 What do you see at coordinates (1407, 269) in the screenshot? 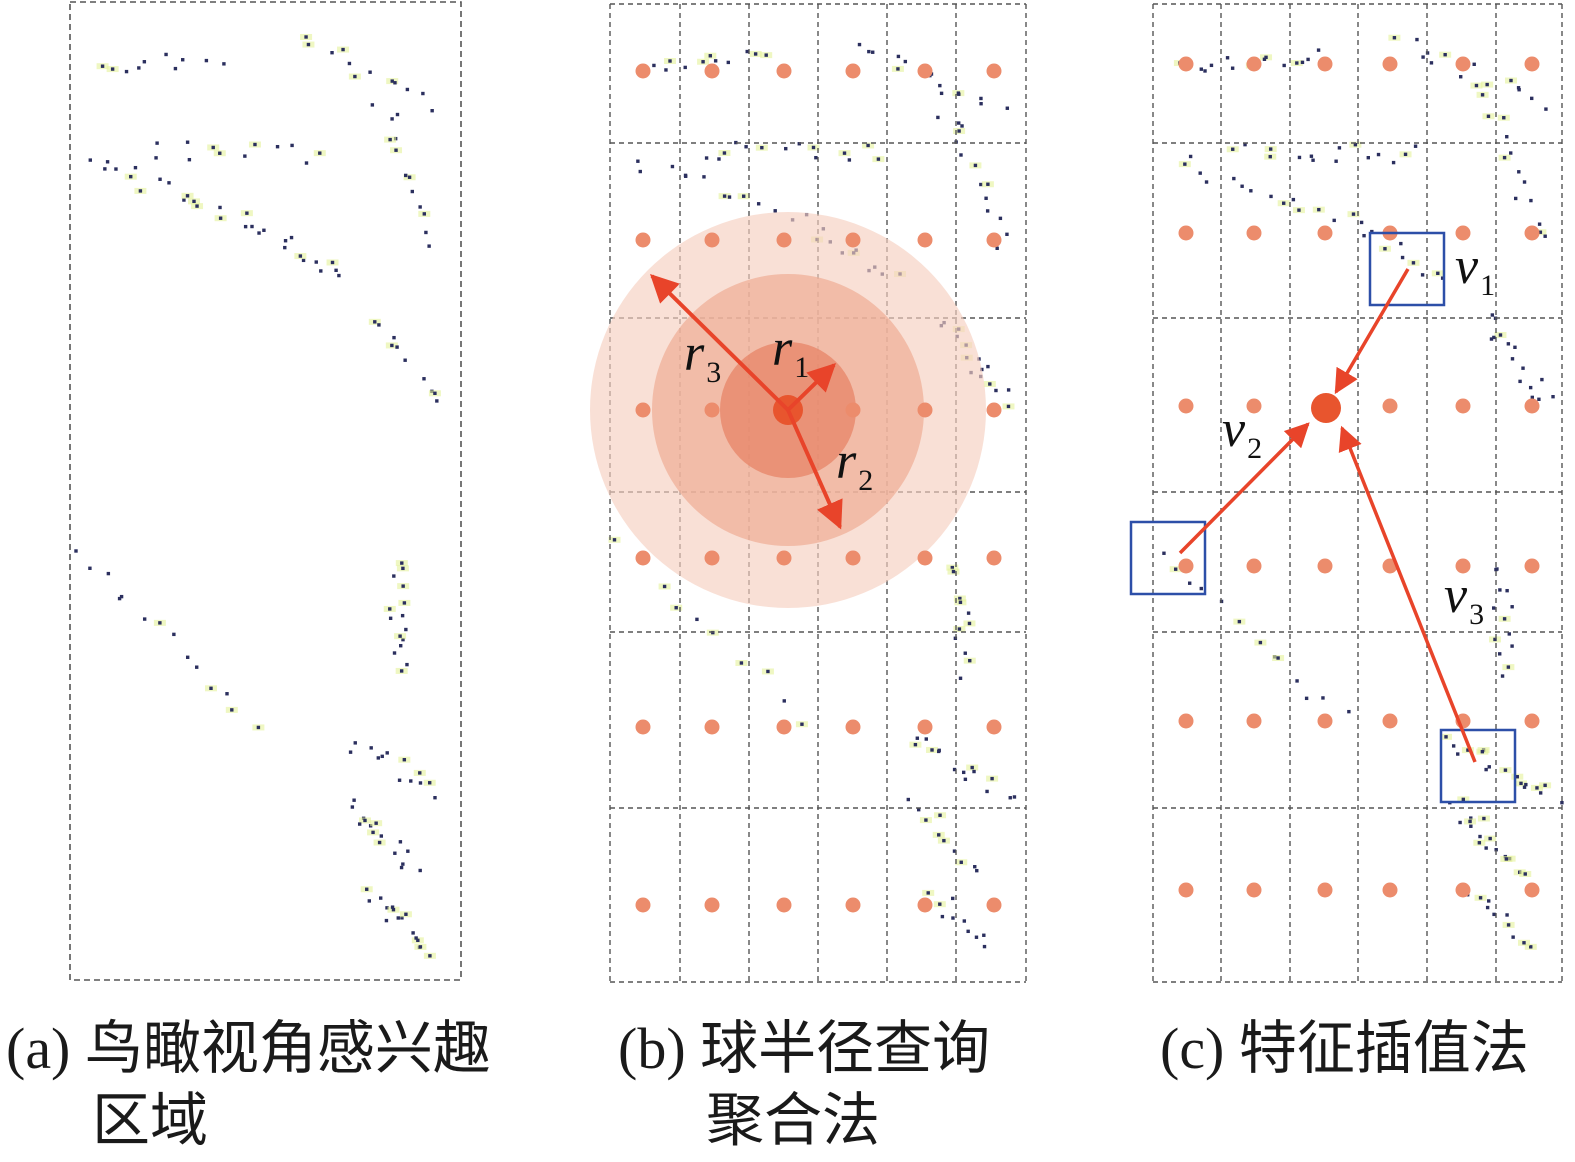
I see `neighbor-box-v1` at bounding box center [1407, 269].